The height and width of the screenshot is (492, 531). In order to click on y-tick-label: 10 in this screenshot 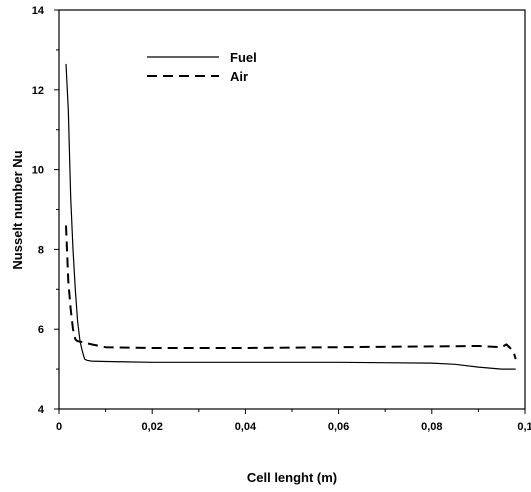, I will do `click(38, 171)`.